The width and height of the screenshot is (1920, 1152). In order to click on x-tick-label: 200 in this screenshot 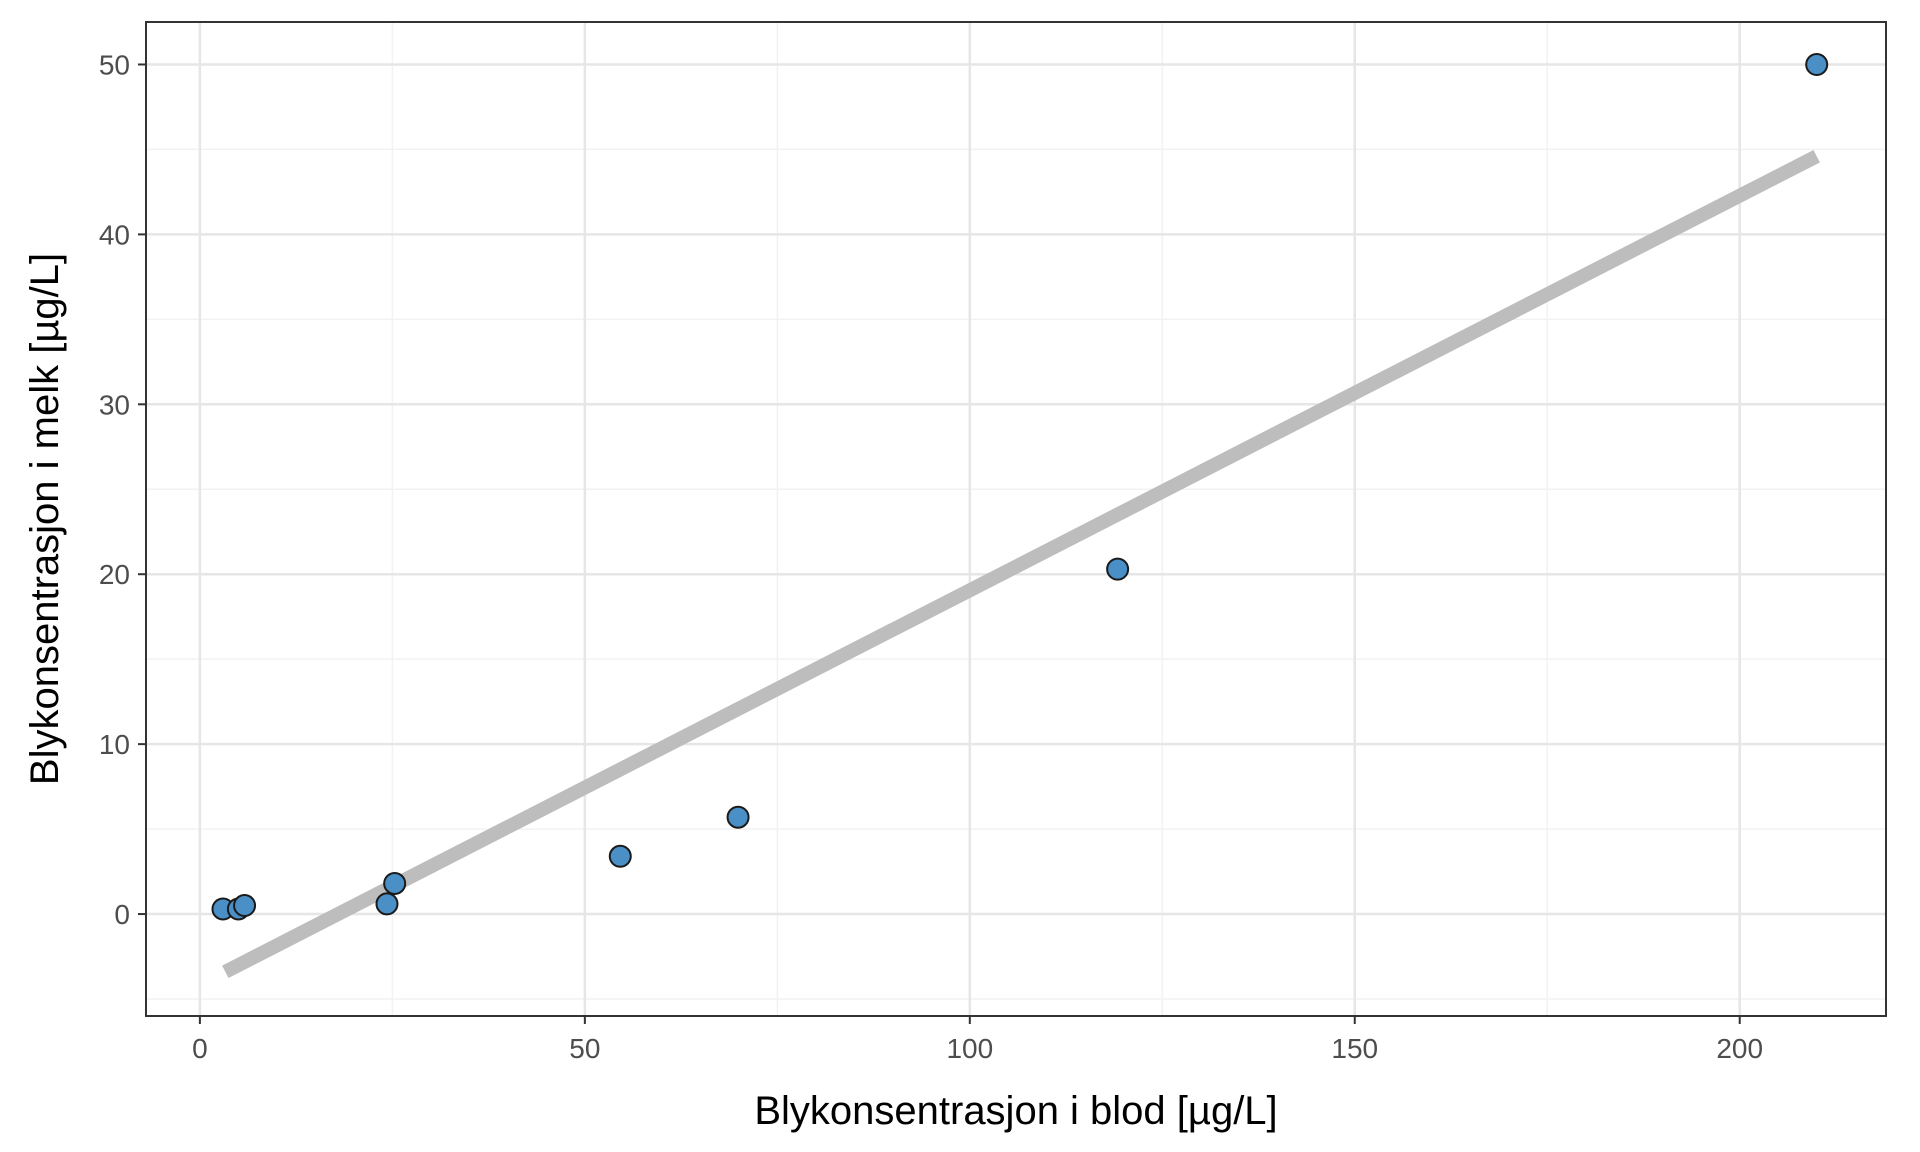, I will do `click(1739, 1048)`.